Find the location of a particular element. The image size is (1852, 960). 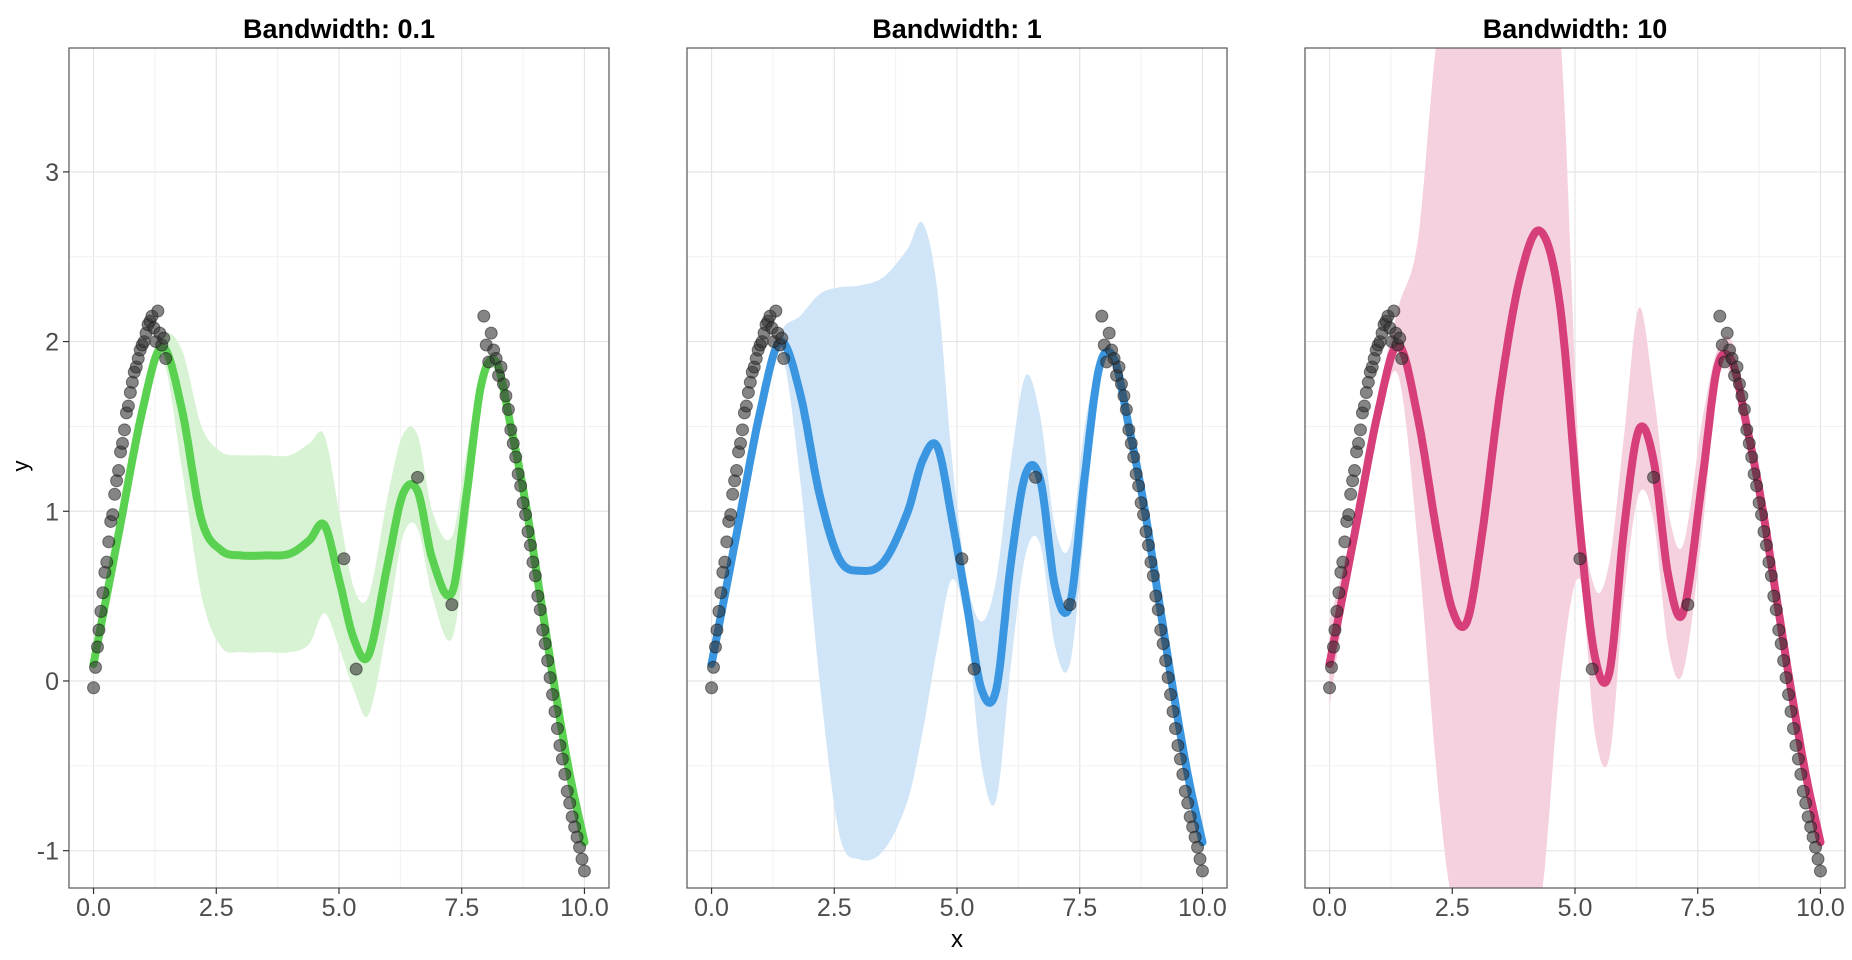

y-tick-label: 0 is located at coordinates (52, 682).